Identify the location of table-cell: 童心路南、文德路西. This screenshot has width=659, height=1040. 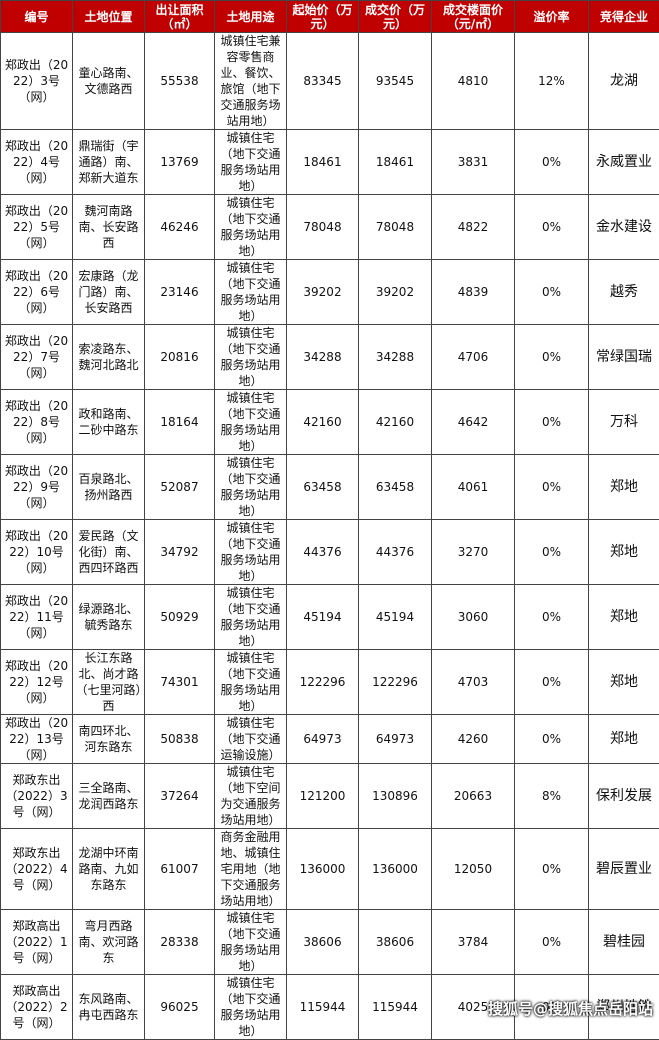
(109, 81).